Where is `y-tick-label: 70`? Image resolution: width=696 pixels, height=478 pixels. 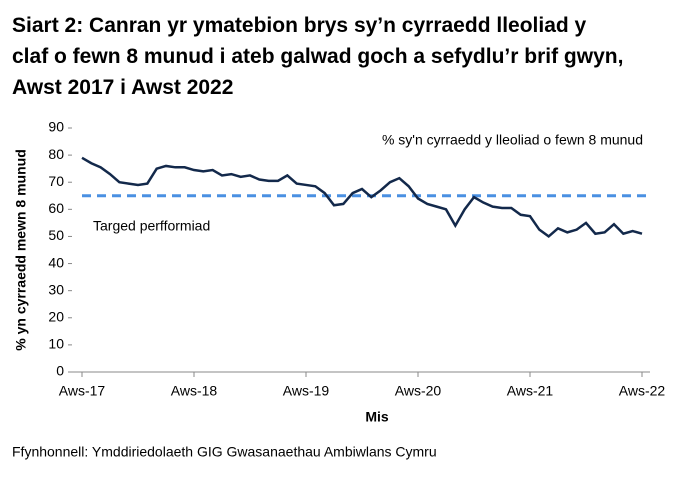 y-tick-label: 70 is located at coordinates (56, 181).